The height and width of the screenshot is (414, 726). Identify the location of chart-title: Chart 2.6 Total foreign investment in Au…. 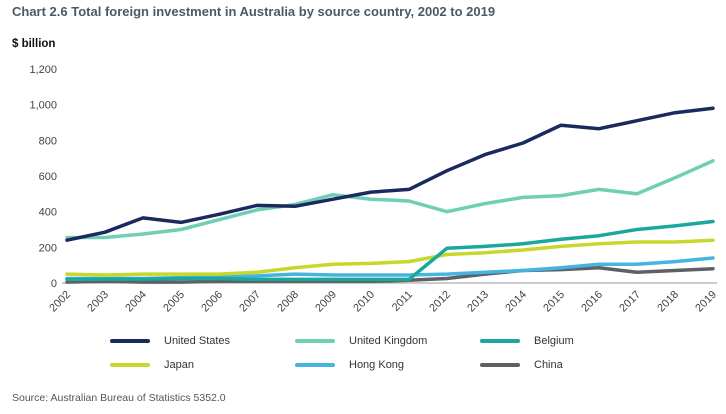
(254, 11).